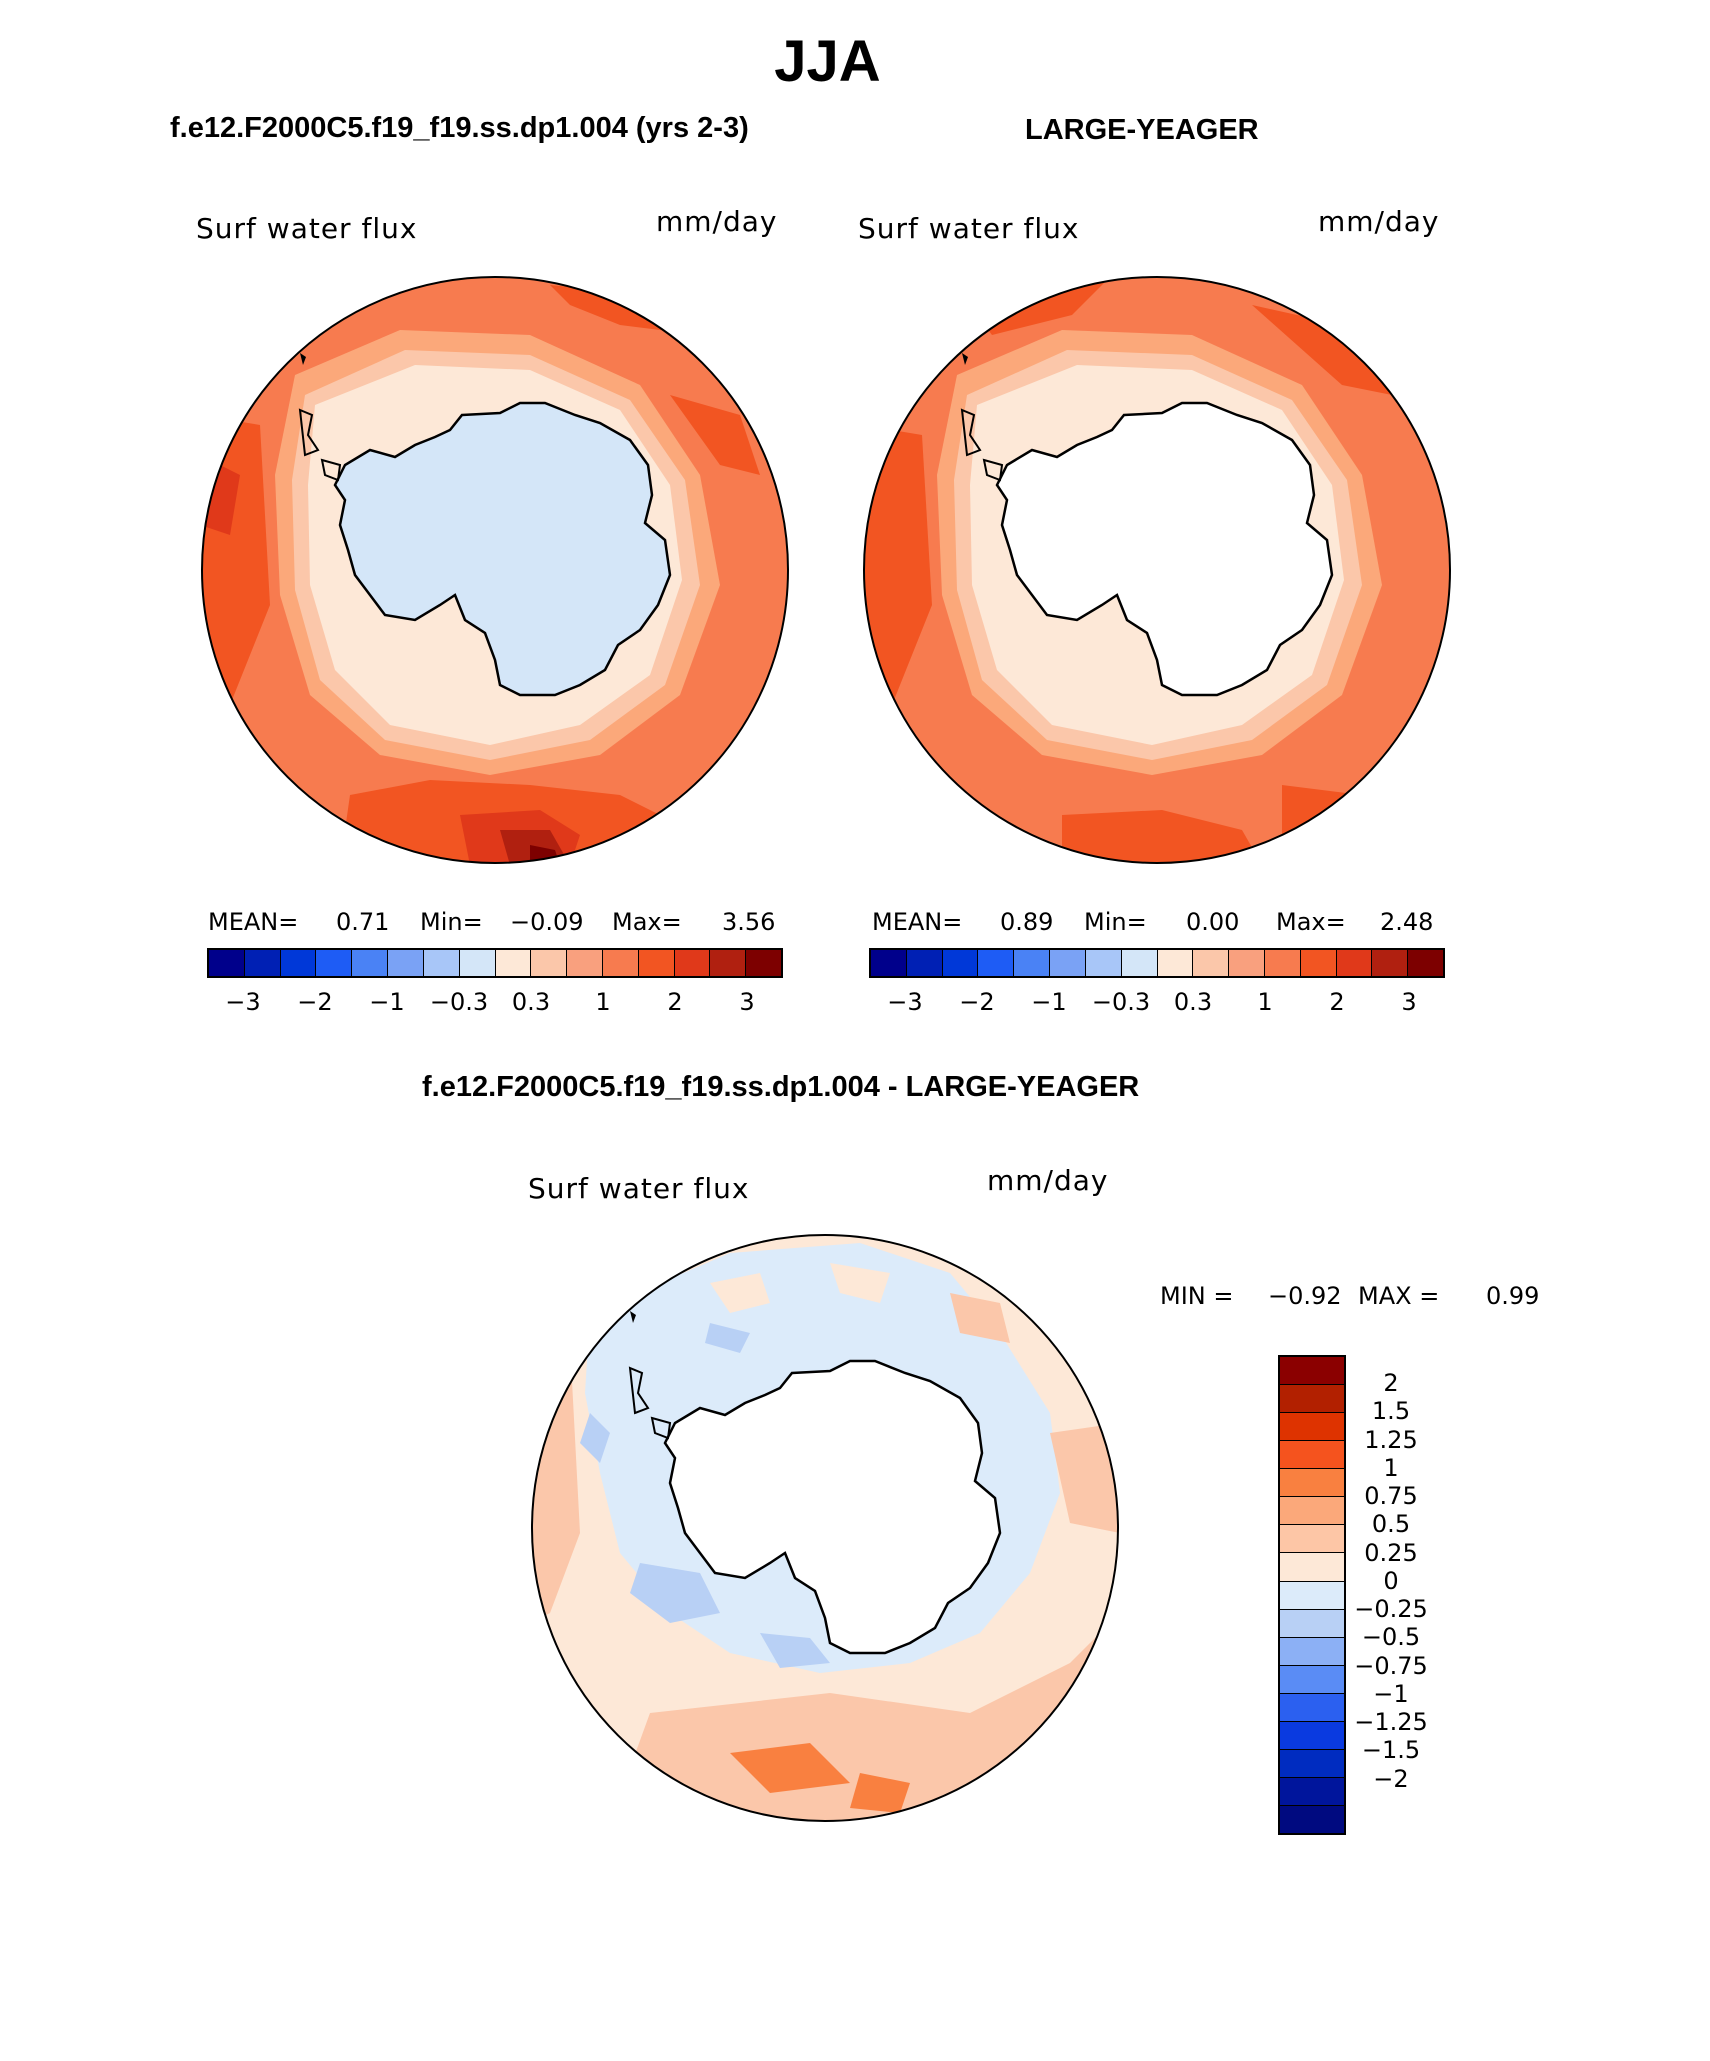 Image resolution: width=1710 pixels, height=2061 pixels. I want to click on colorbar-level-label: −0.5, so click(1391, 1637).